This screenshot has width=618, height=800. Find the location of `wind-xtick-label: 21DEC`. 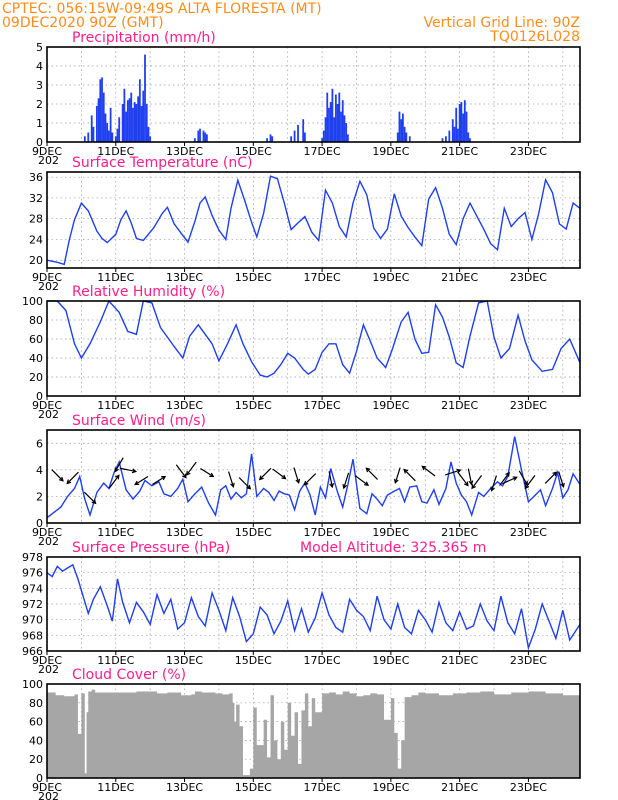

wind-xtick-label: 21DEC is located at coordinates (459, 532).